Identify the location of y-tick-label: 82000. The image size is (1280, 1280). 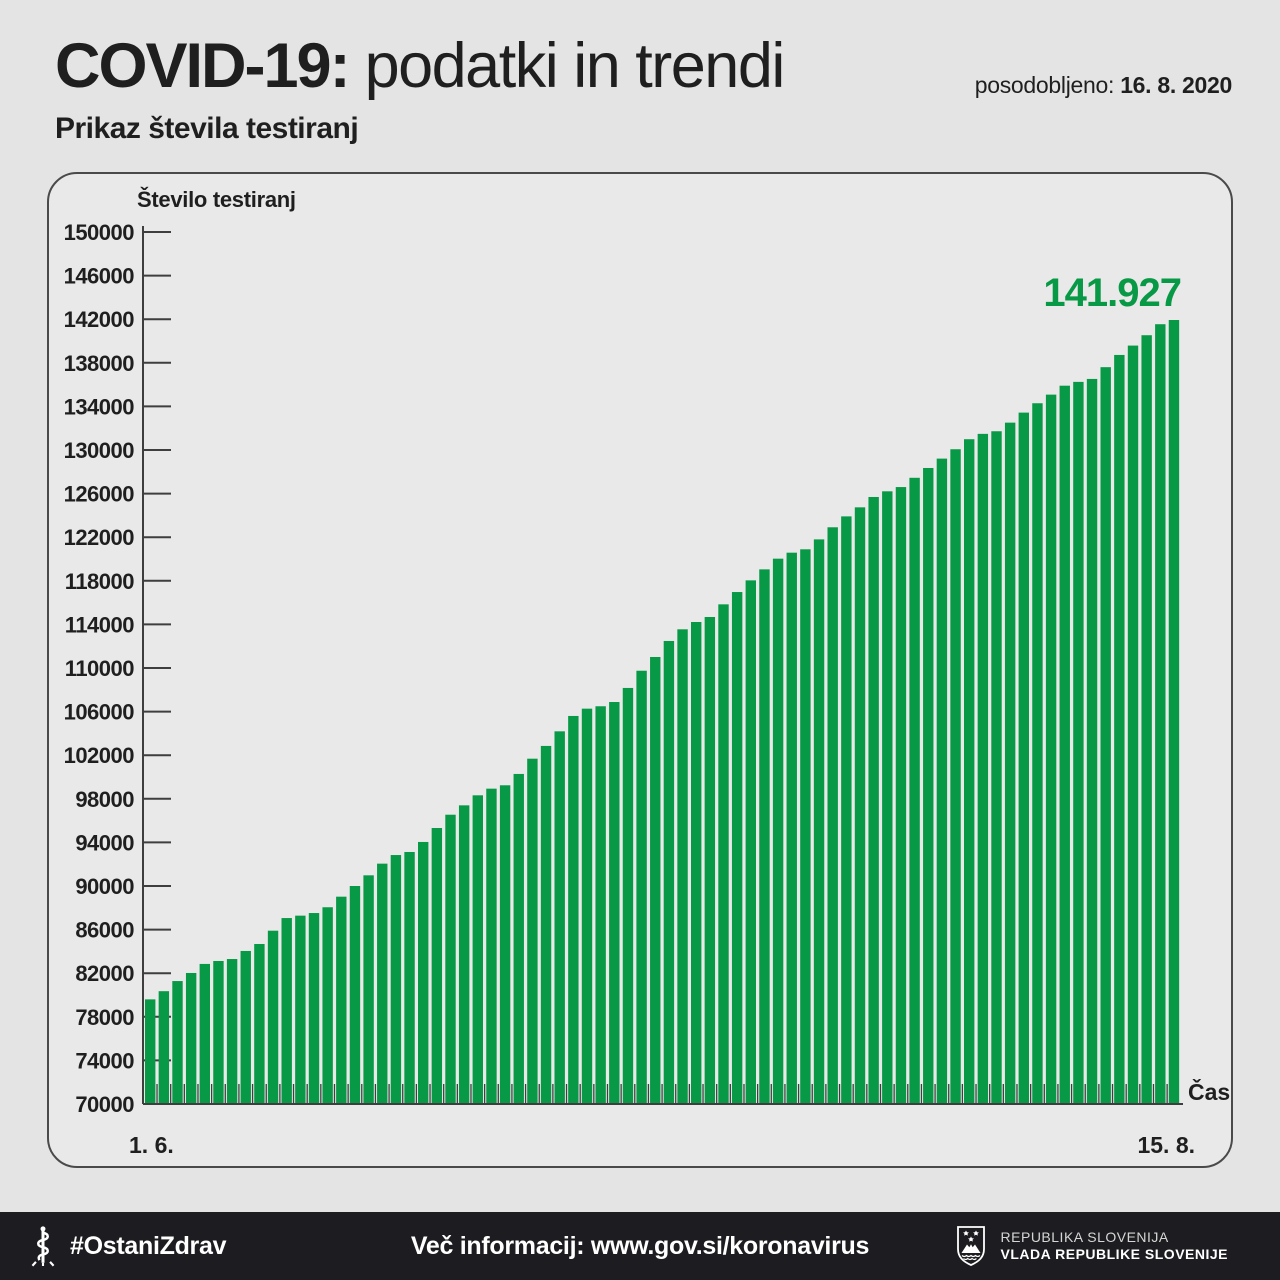
(104, 973).